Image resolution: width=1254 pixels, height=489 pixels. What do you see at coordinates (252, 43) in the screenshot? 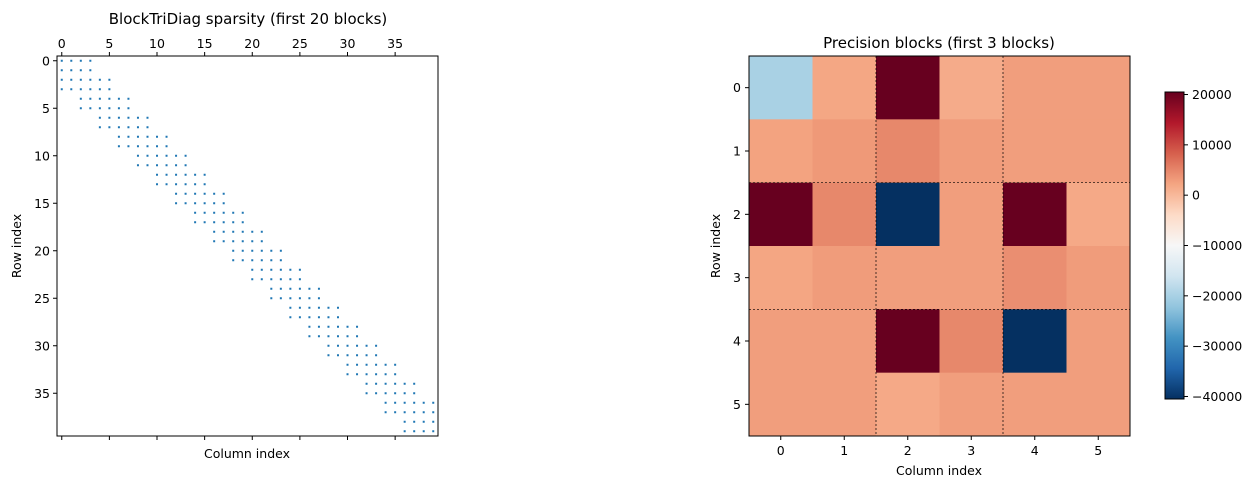
I see `x-tick-label: 20` at bounding box center [252, 43].